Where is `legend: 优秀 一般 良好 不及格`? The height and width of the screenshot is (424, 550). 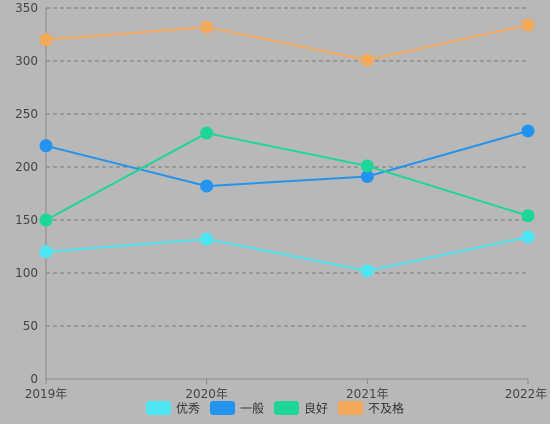
legend: 优秀 一般 良好 不及格 is located at coordinates (275, 408).